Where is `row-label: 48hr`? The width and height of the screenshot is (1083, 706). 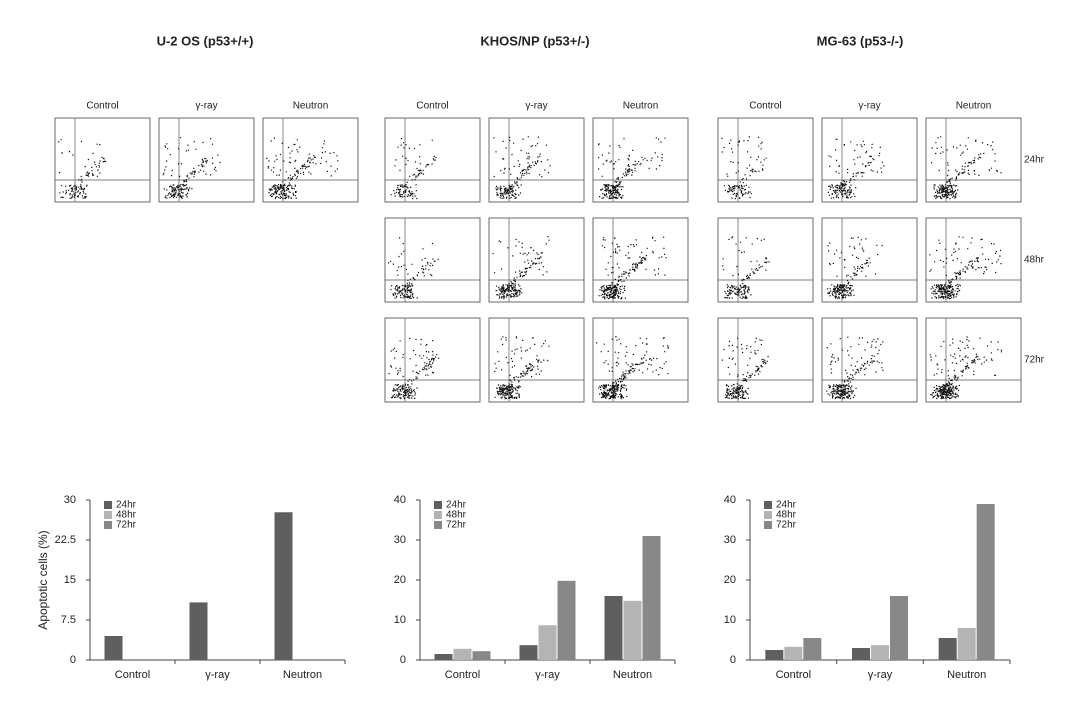
row-label: 48hr is located at coordinates (1034, 260).